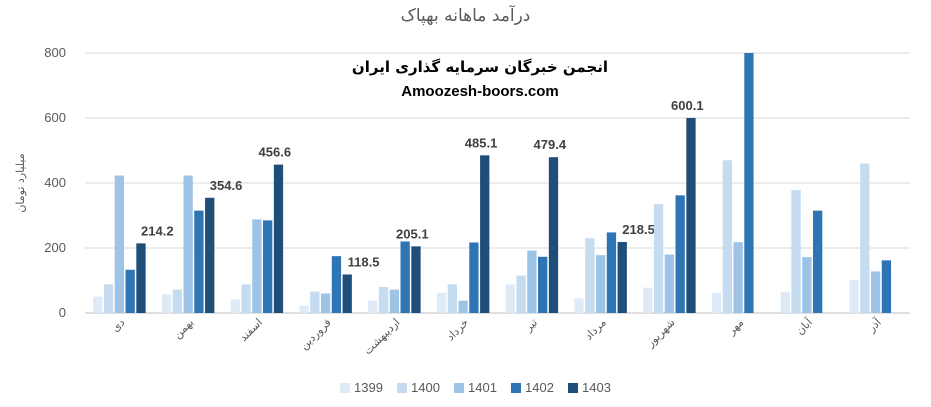 The image size is (931, 407). What do you see at coordinates (364, 261) in the screenshot?
I see `data-label: 118.5` at bounding box center [364, 261].